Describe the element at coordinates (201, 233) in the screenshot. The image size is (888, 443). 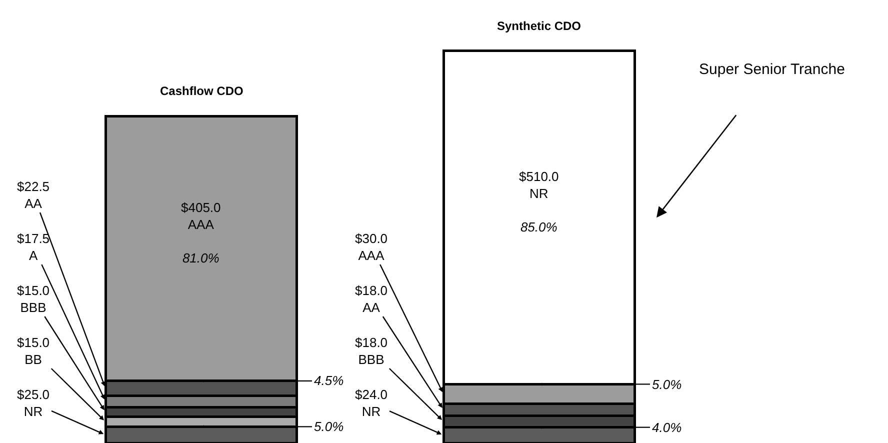
I see `text: $405.0 AAA 81.0%` at that location.